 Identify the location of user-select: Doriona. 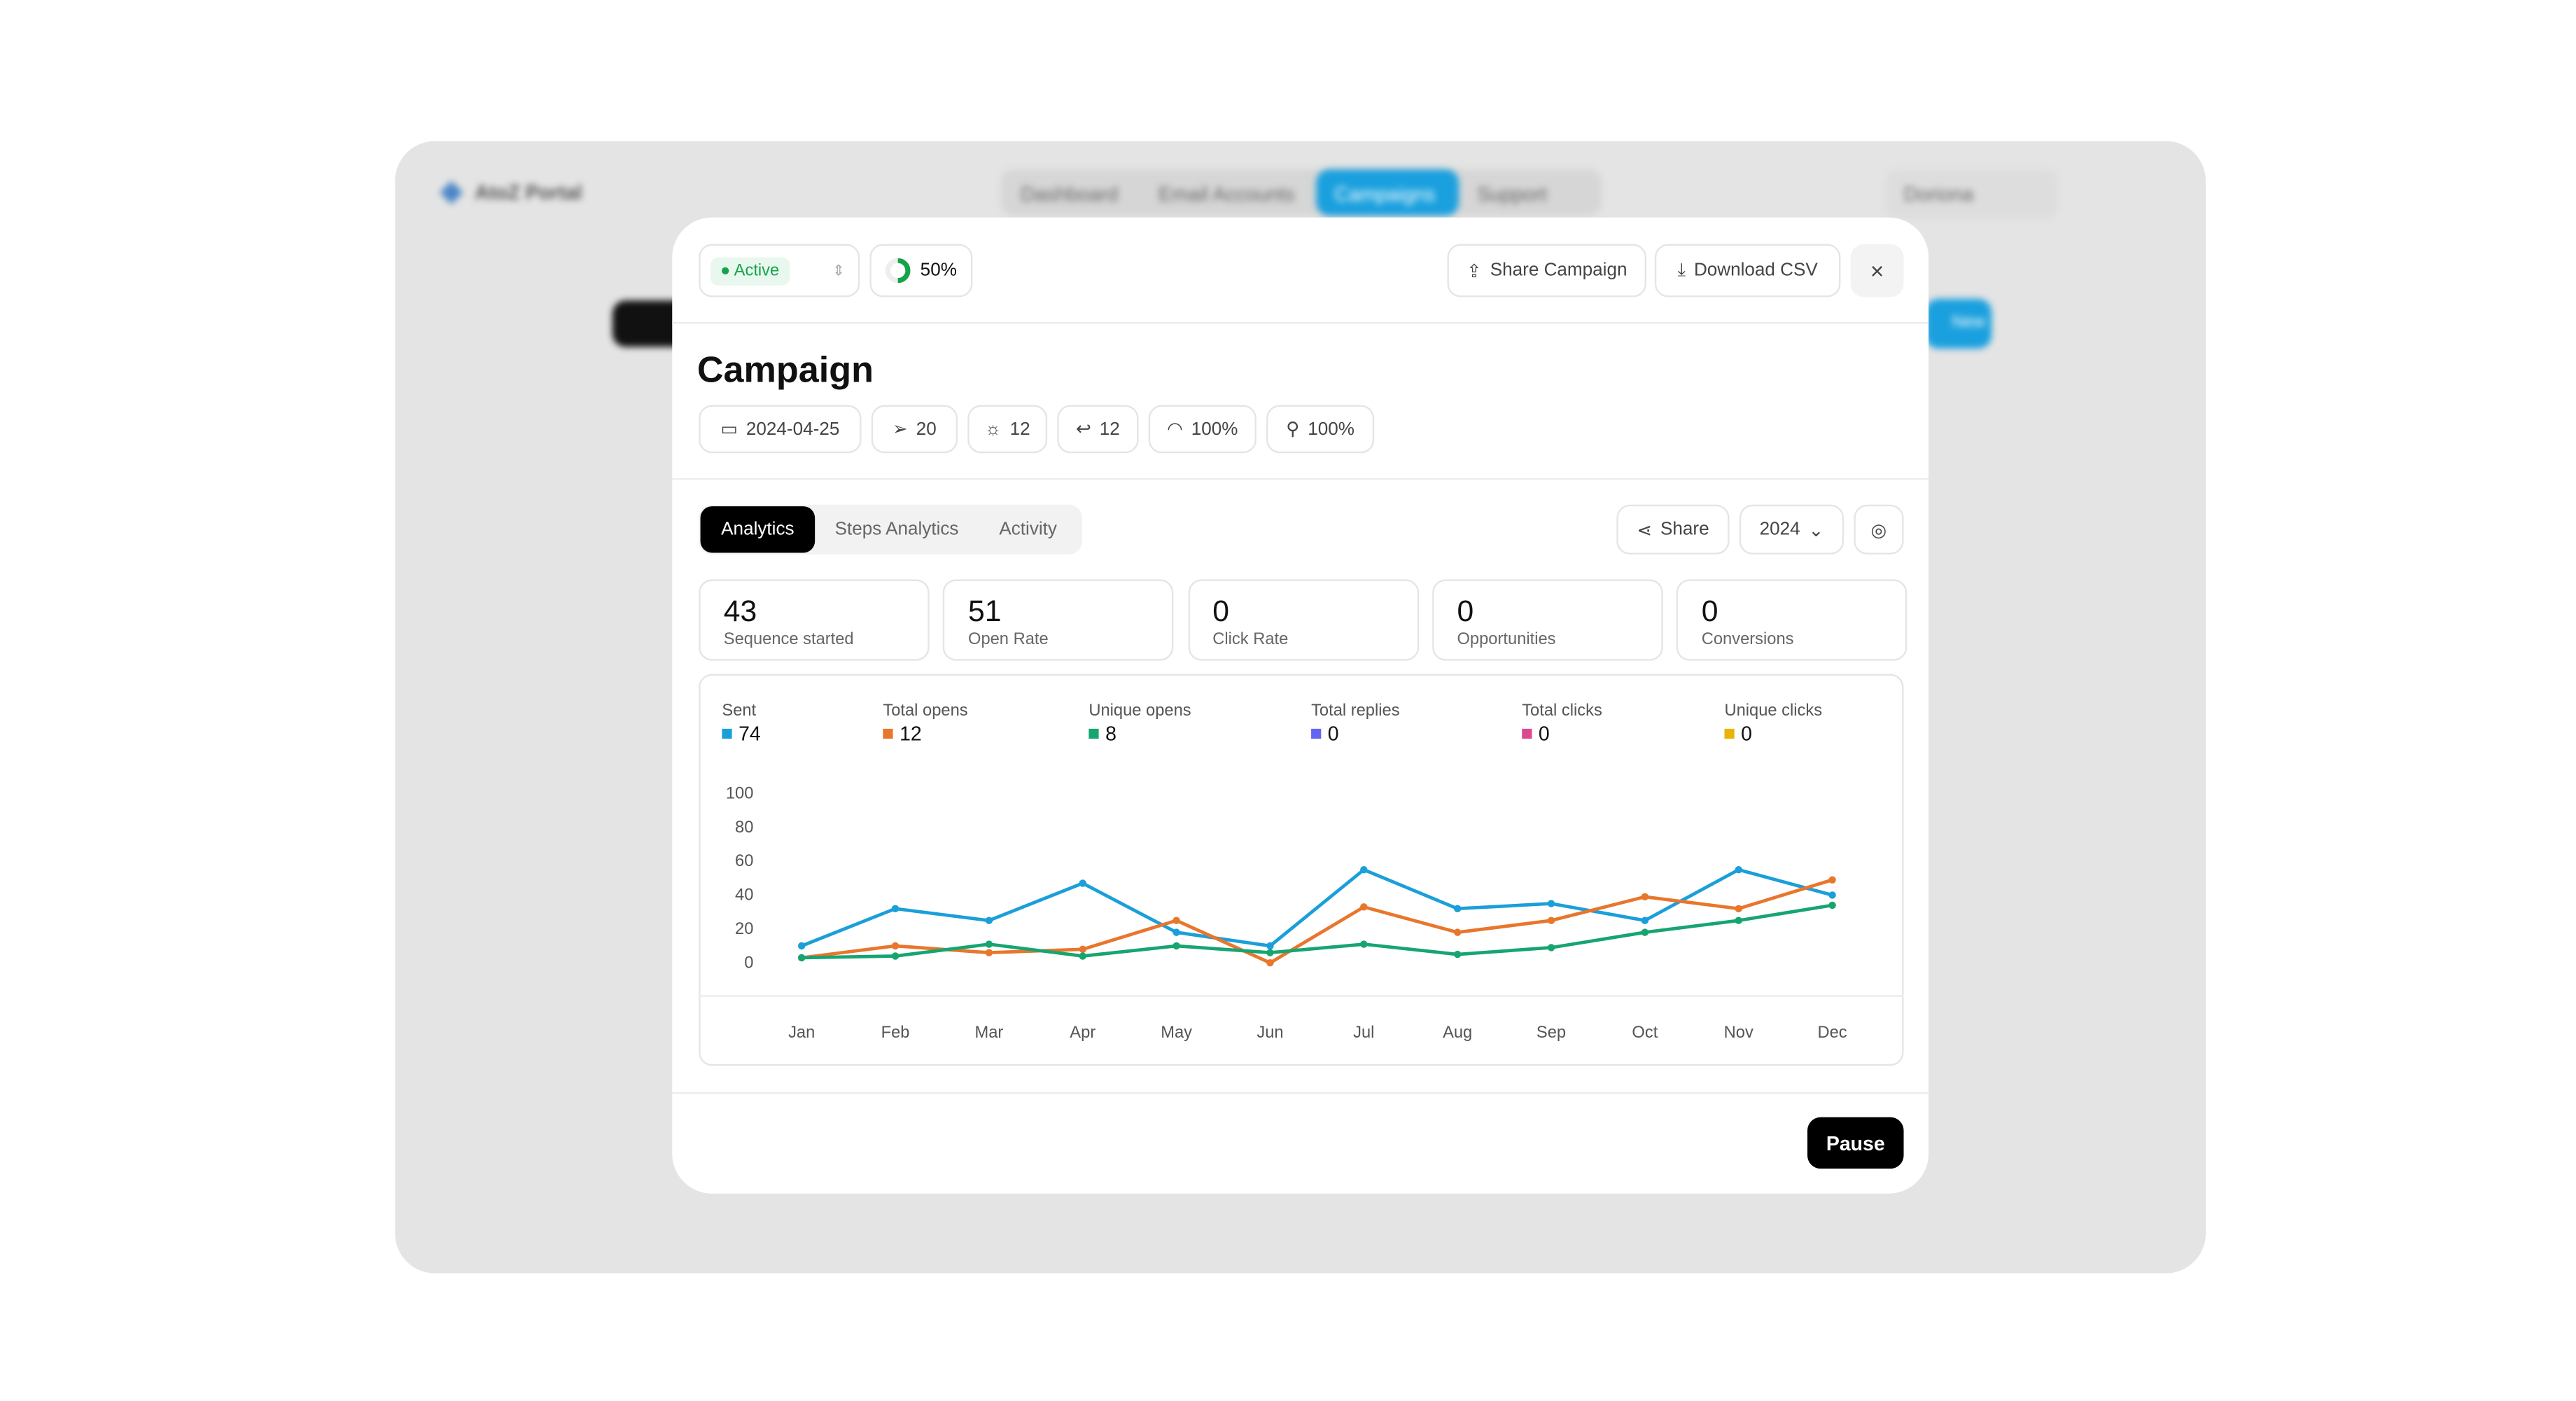
(1972, 194).